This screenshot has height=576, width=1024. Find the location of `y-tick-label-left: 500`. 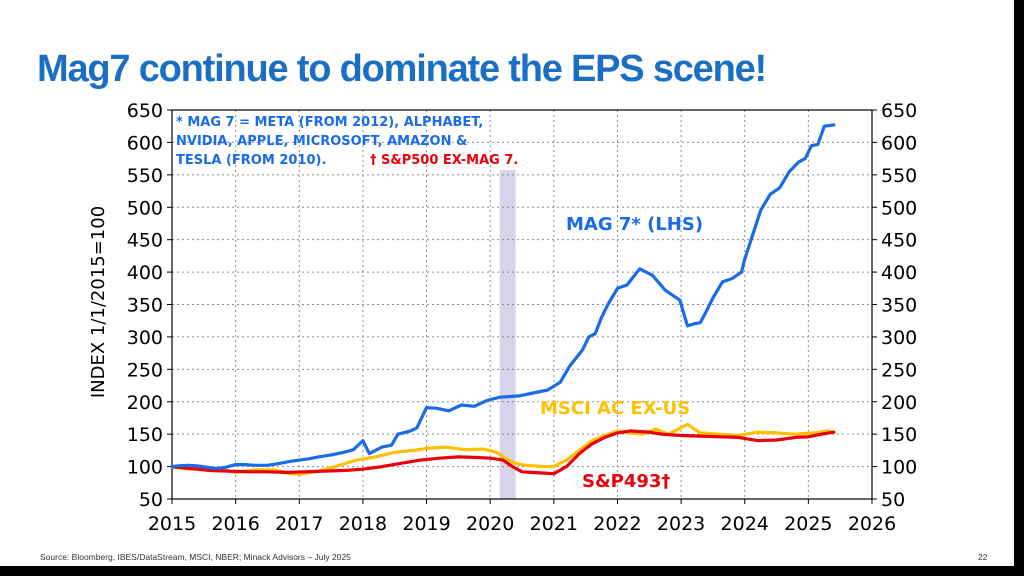

y-tick-label-left: 500 is located at coordinates (145, 208).